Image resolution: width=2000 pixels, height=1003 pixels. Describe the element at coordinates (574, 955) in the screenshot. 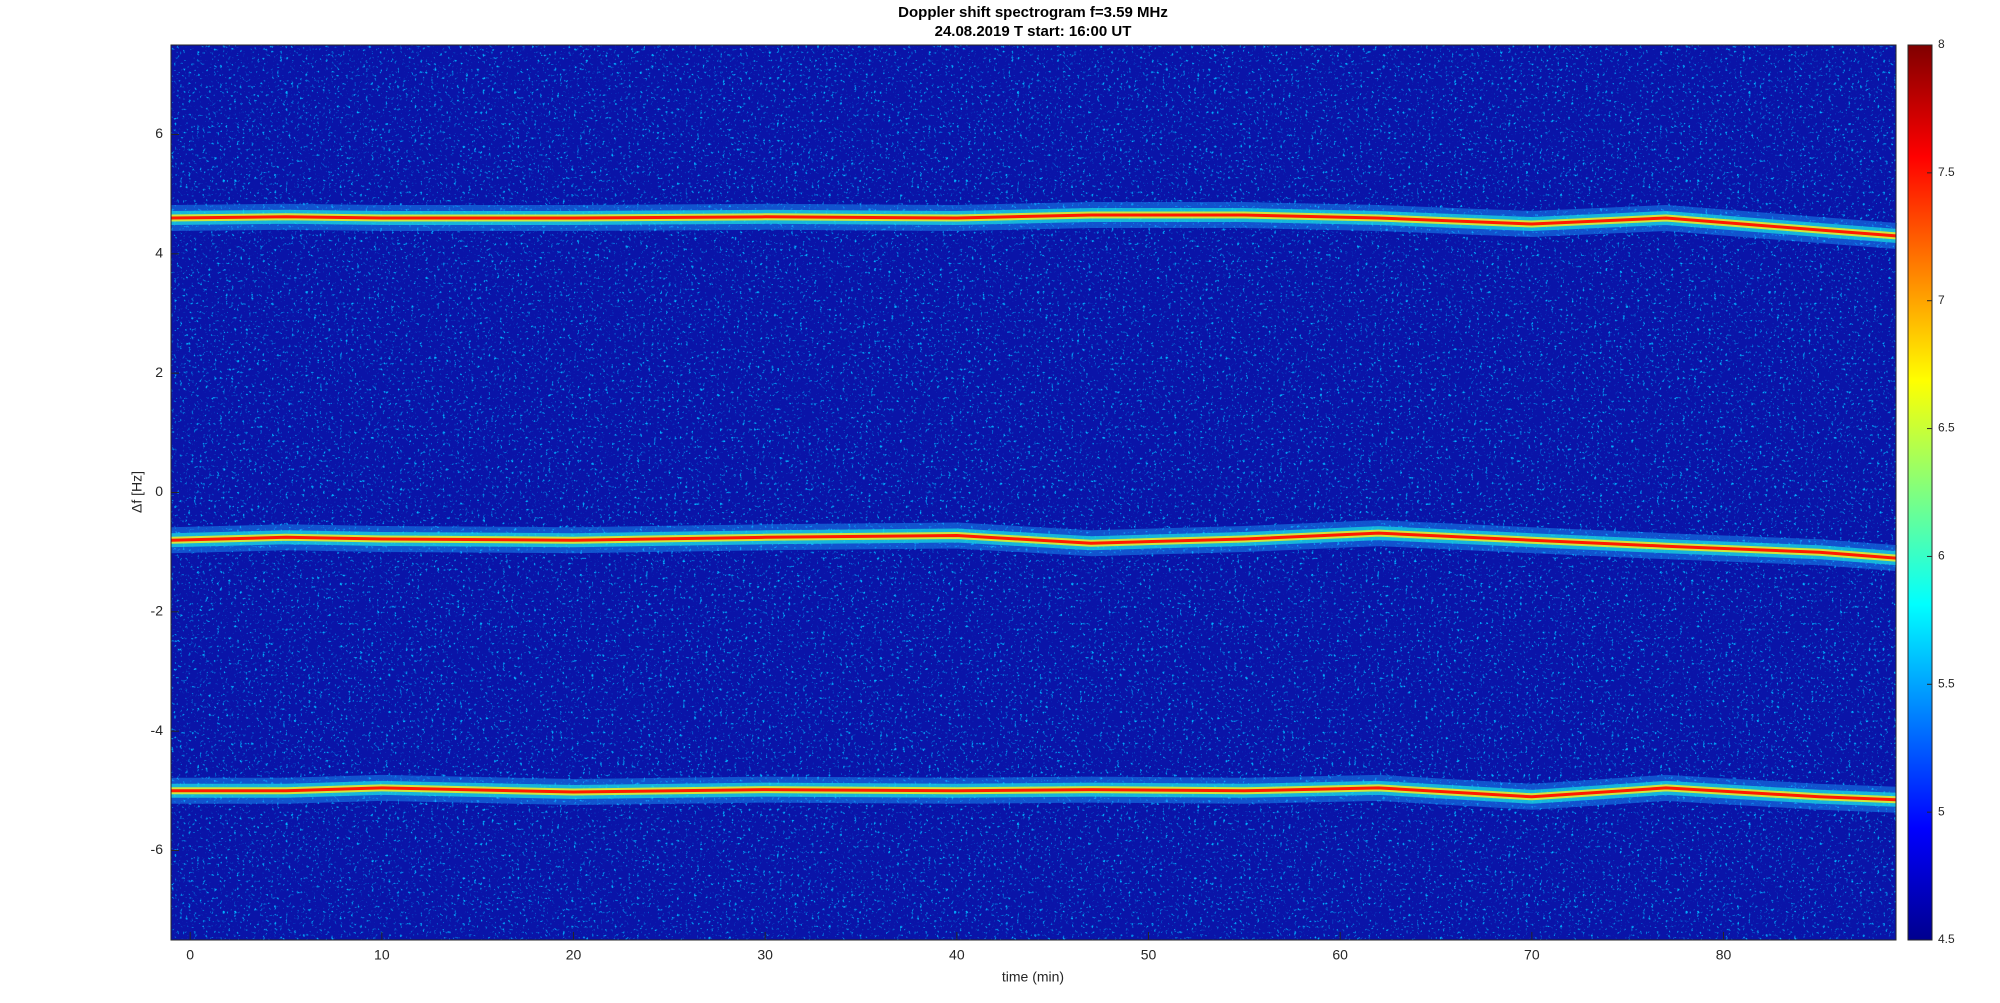

I see `x-tick-label: 20` at that location.